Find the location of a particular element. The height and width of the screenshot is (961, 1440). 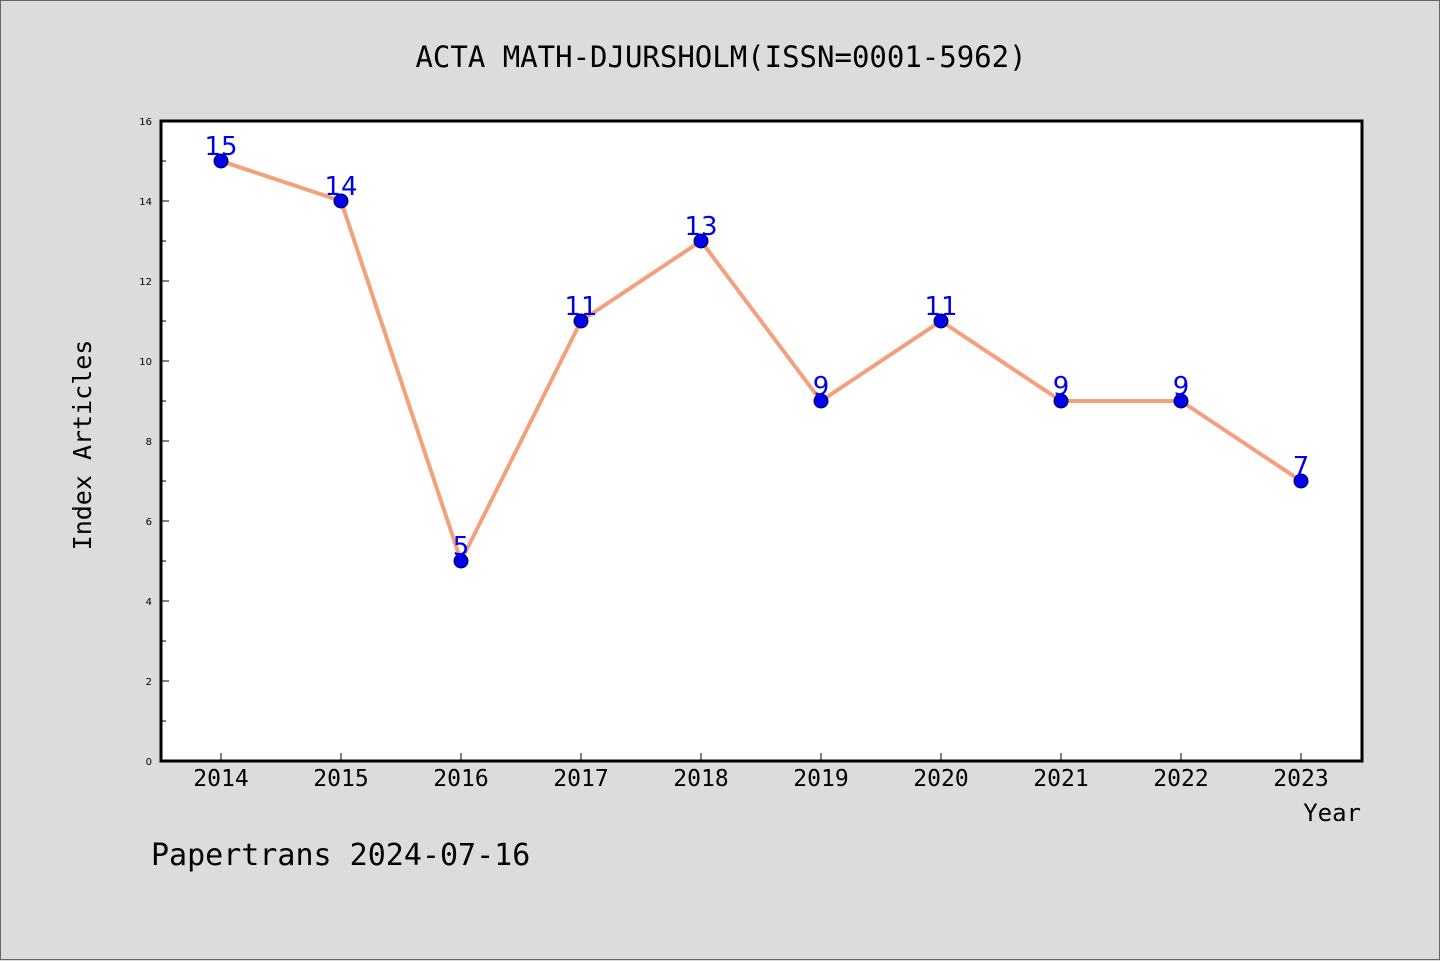

y-axis: 0 2 4 6 8 10 12 14 16 is located at coordinates (154, 442).